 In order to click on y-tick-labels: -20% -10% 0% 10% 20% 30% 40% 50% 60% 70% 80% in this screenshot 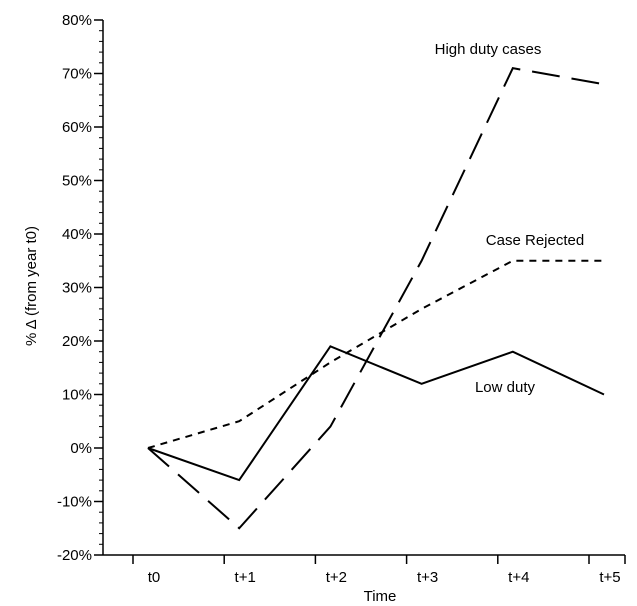, I will do `click(74, 288)`.